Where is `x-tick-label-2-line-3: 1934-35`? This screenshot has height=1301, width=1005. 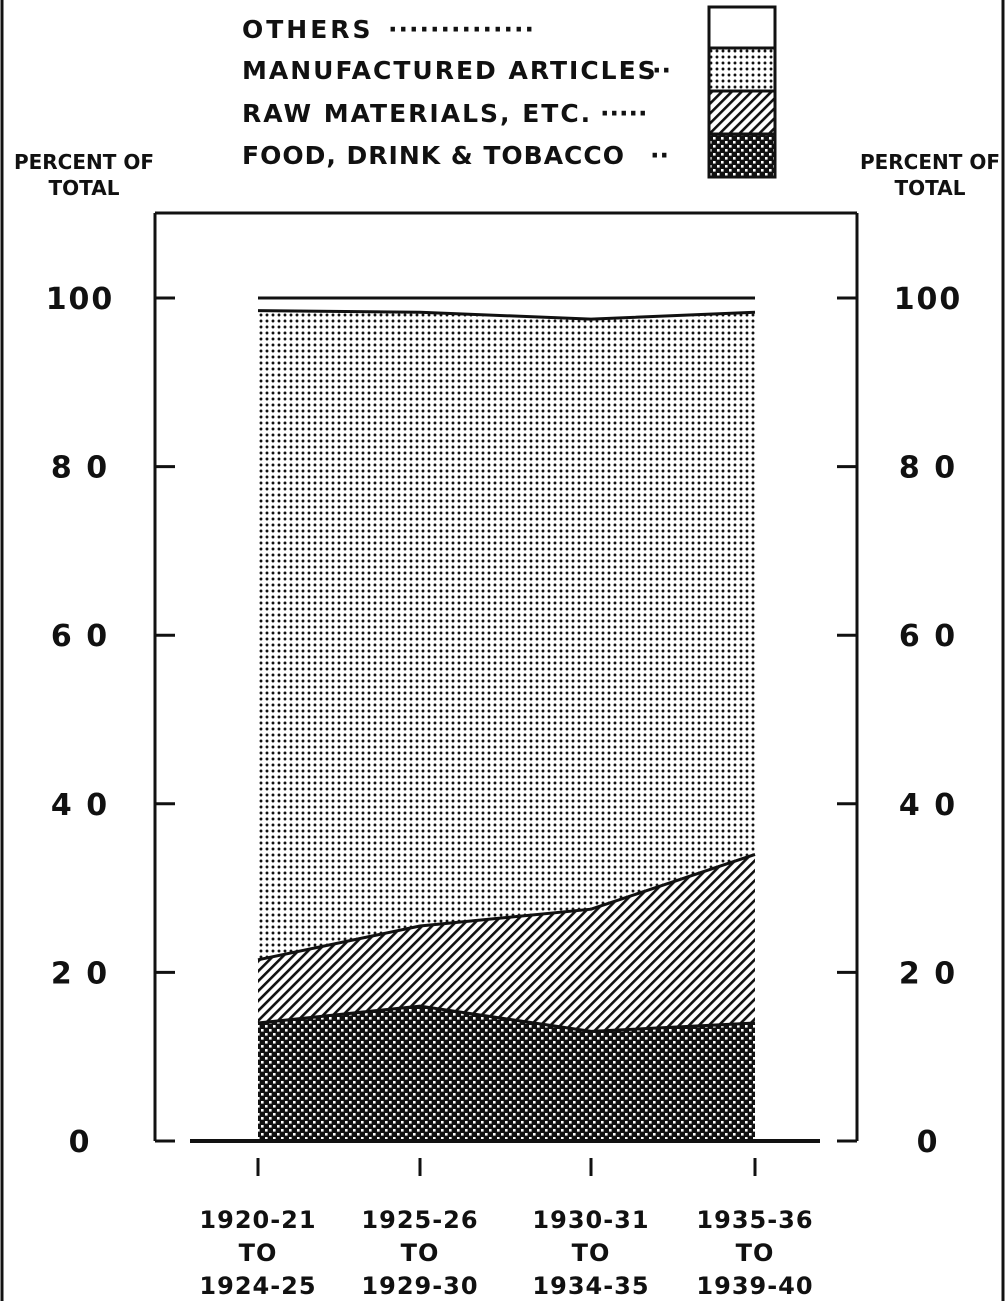
x-tick-label-2-line-3: 1934-35 is located at coordinates (590, 1286).